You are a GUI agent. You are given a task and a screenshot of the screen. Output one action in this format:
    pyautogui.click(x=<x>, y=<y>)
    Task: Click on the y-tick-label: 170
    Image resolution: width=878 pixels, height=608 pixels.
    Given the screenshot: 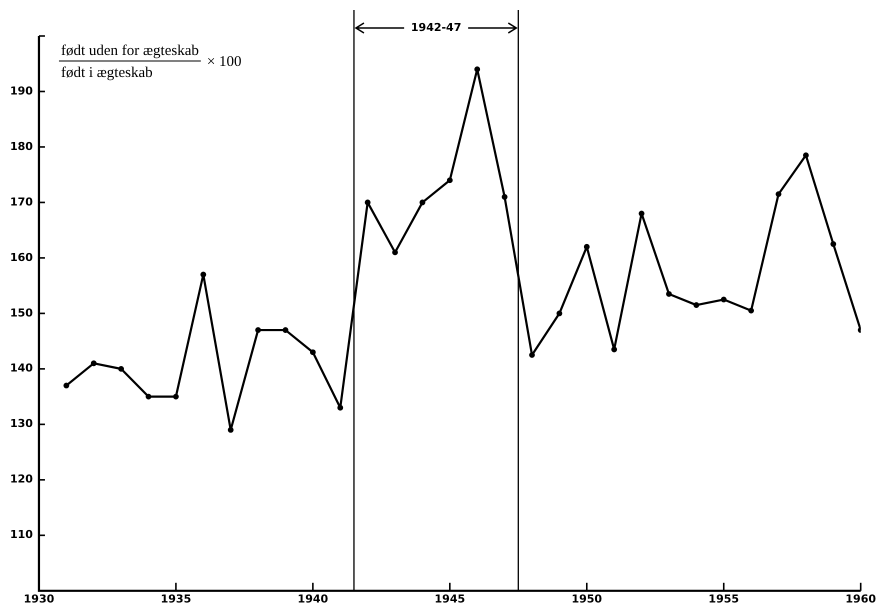 What is the action you would take?
    pyautogui.click(x=22, y=201)
    